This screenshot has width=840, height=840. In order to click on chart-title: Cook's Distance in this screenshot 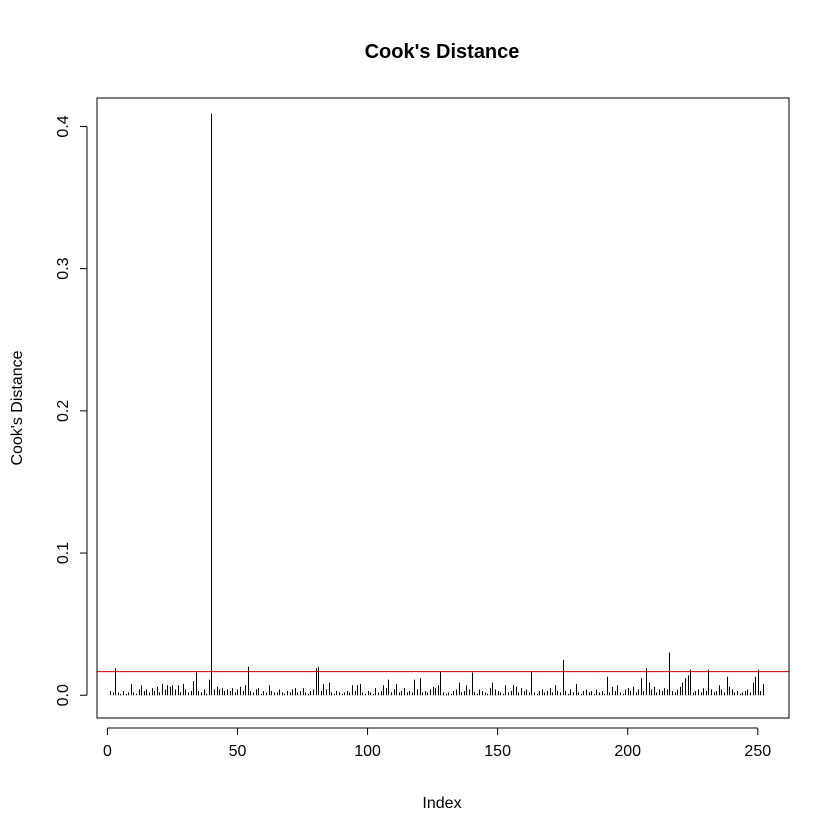, I will do `click(442, 52)`.